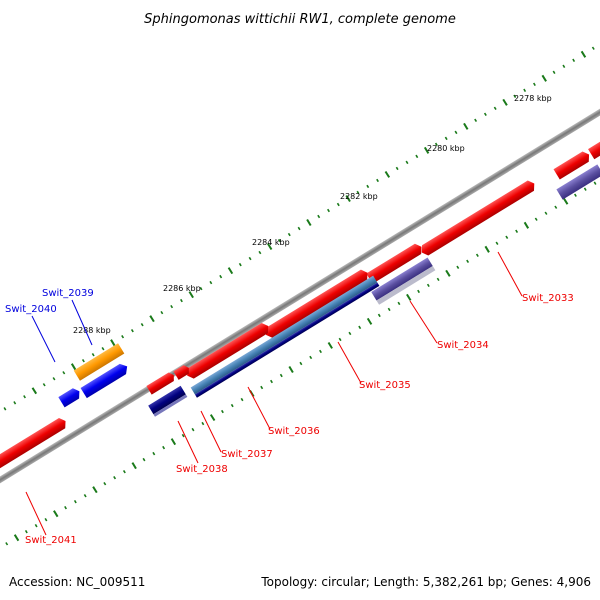 The height and width of the screenshot is (600, 600). I want to click on gene-label-swit-2033: Swit_2033, so click(548, 298).